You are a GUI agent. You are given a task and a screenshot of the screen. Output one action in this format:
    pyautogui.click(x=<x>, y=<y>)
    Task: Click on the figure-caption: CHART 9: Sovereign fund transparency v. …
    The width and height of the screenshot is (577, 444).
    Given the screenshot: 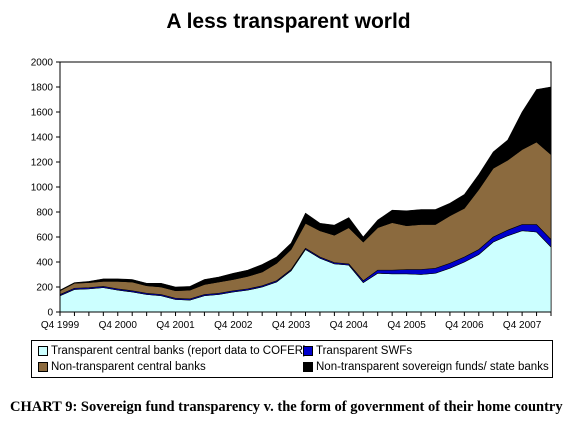 What is the action you would take?
    pyautogui.click(x=286, y=407)
    